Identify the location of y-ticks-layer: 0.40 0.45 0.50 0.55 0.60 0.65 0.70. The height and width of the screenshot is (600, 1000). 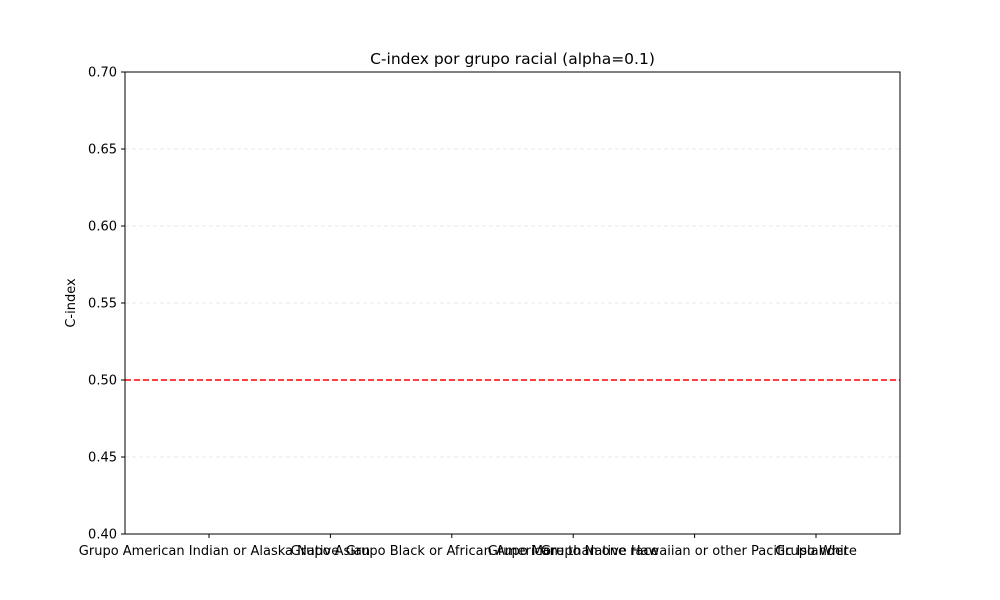
(106, 304).